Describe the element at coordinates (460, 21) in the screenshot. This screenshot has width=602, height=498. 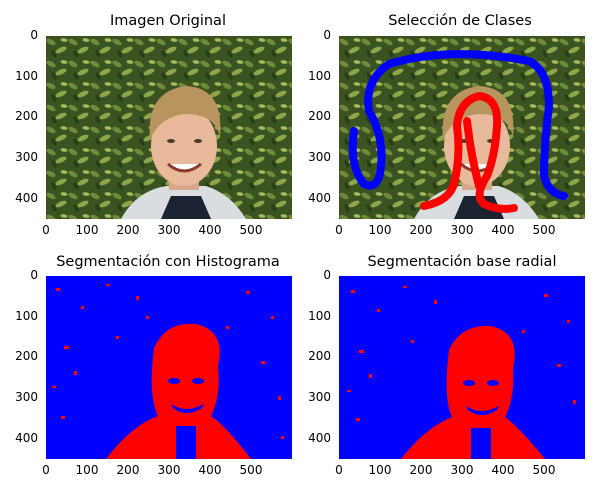
I see `panel-title: Selección de Clases` at that location.